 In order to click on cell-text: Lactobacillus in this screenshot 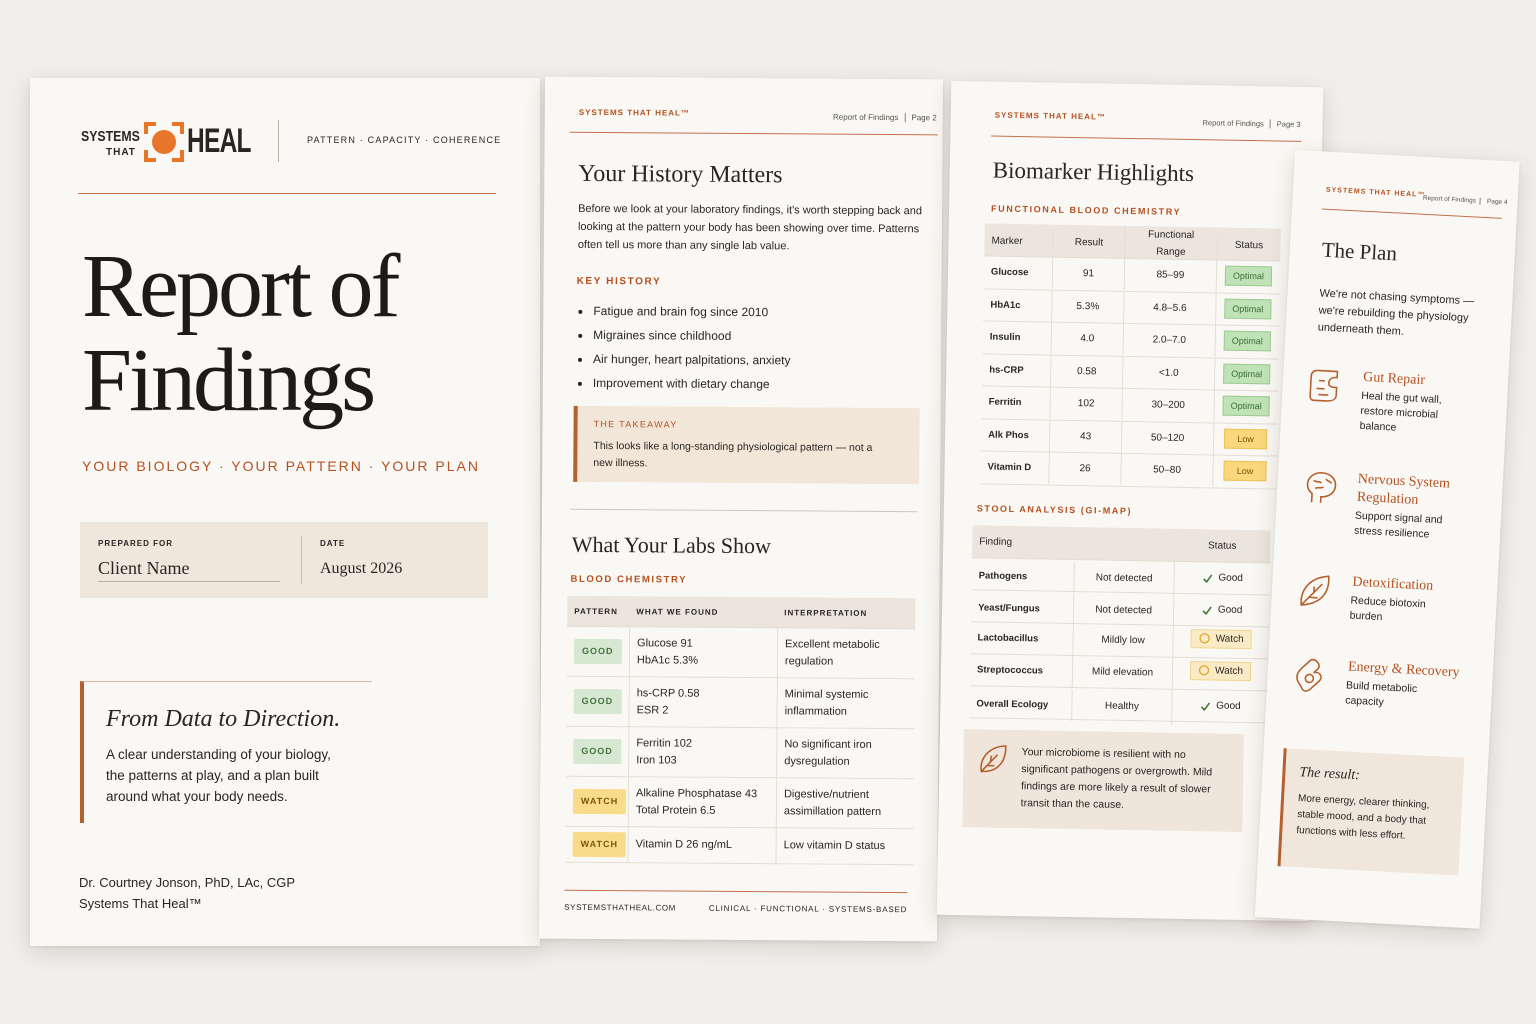, I will do `click(1008, 638)`.